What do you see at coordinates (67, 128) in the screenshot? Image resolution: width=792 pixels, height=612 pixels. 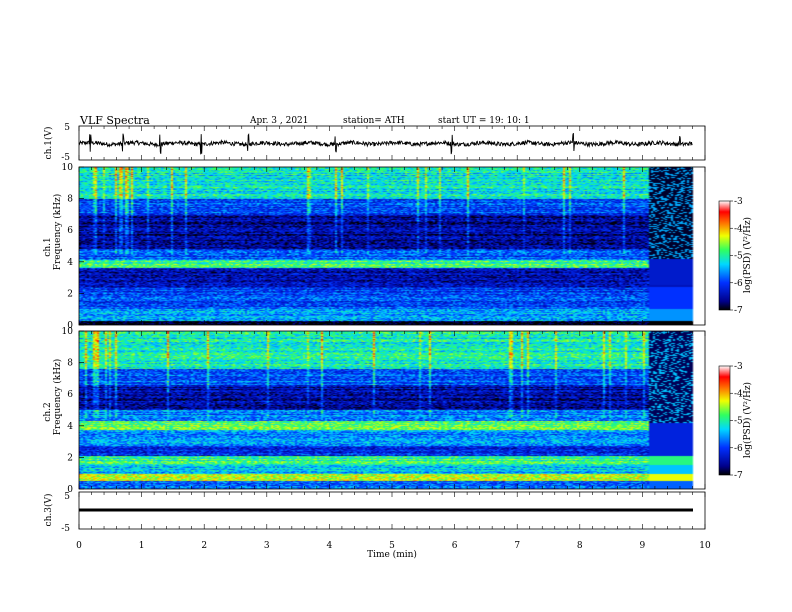 I see `ch1-waveform-ytick-top: 5` at bounding box center [67, 128].